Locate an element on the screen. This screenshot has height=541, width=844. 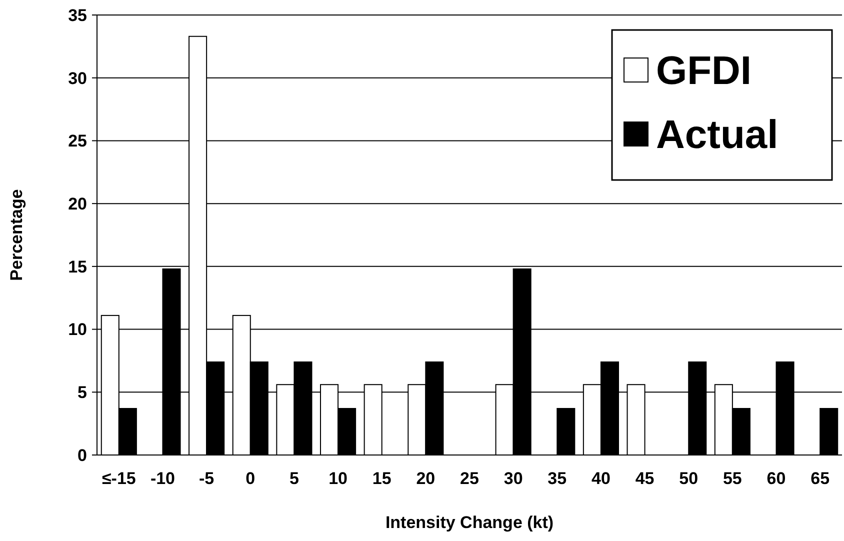
legend-label: GFDI is located at coordinates (704, 71).